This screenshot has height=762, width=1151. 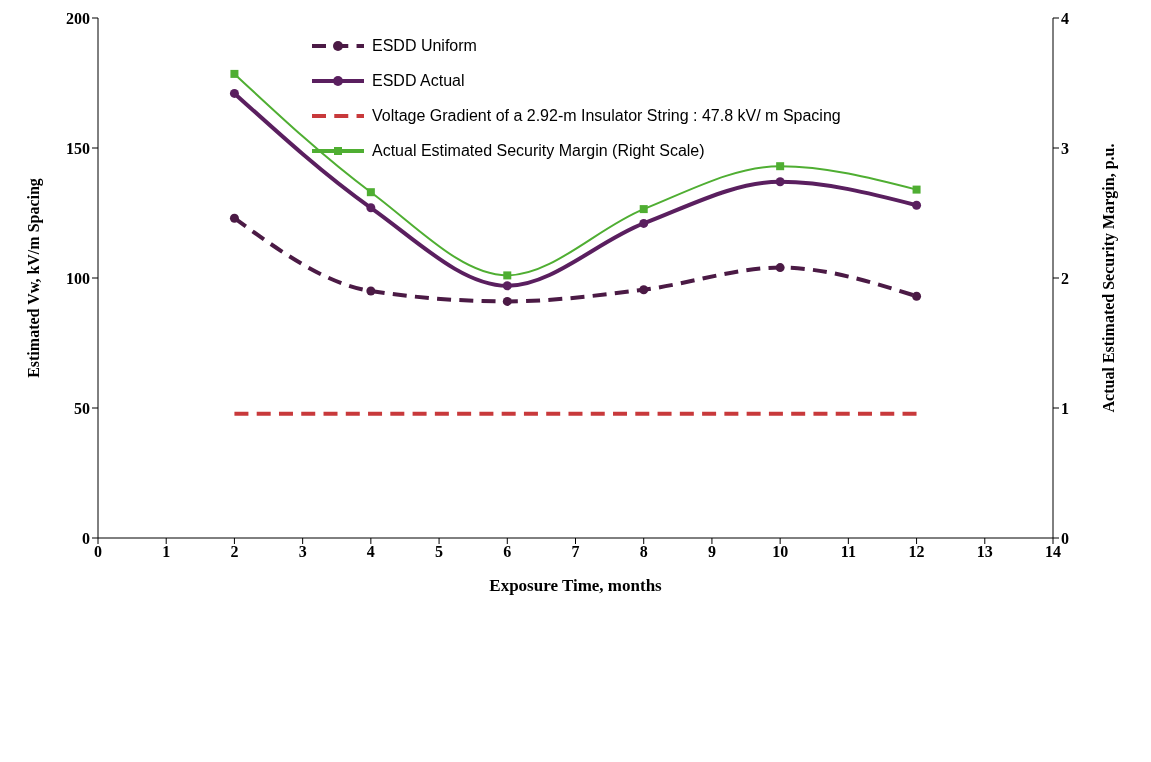 I want to click on x-tick-label: 8, so click(x=643, y=552).